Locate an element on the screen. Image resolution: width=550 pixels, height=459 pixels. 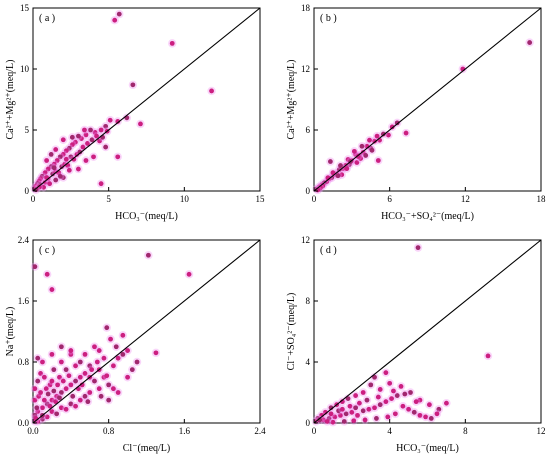
x-axis-label: Cl⁻(meq/L) is located at coordinates (147, 448).